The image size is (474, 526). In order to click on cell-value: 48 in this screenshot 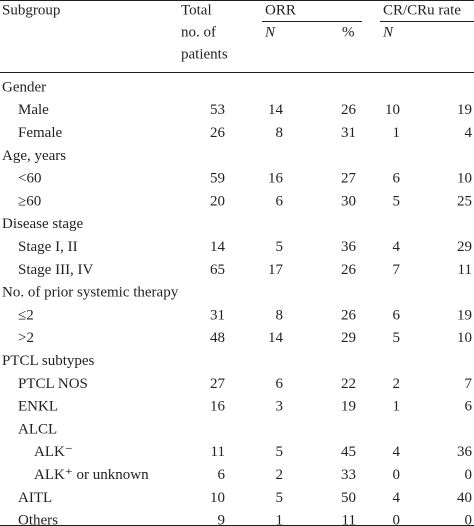, I will do `click(217, 338)`.